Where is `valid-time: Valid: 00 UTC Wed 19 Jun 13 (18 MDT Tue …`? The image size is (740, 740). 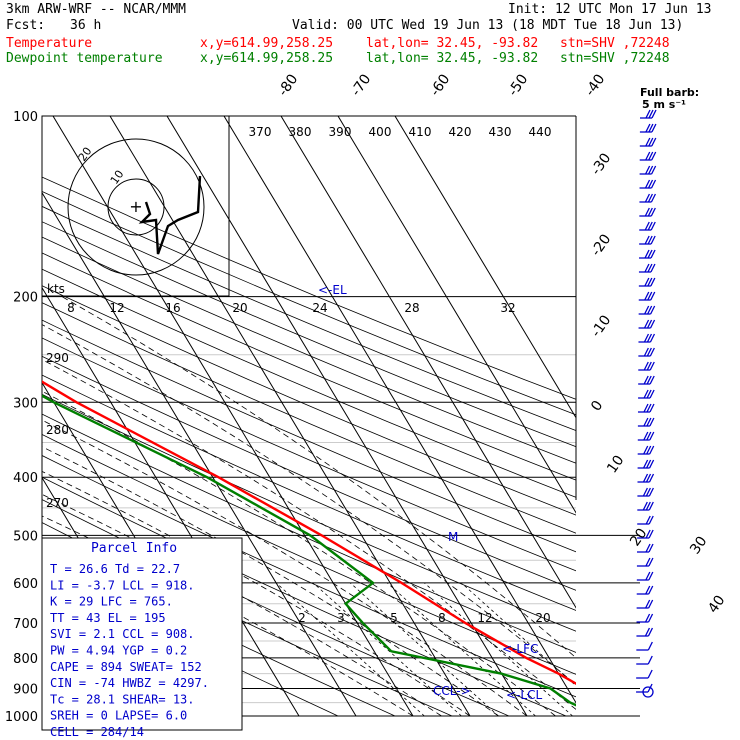
valid-time: Valid: 00 UTC Wed 19 Jun 13 (18 MDT Tue … is located at coordinates (488, 25).